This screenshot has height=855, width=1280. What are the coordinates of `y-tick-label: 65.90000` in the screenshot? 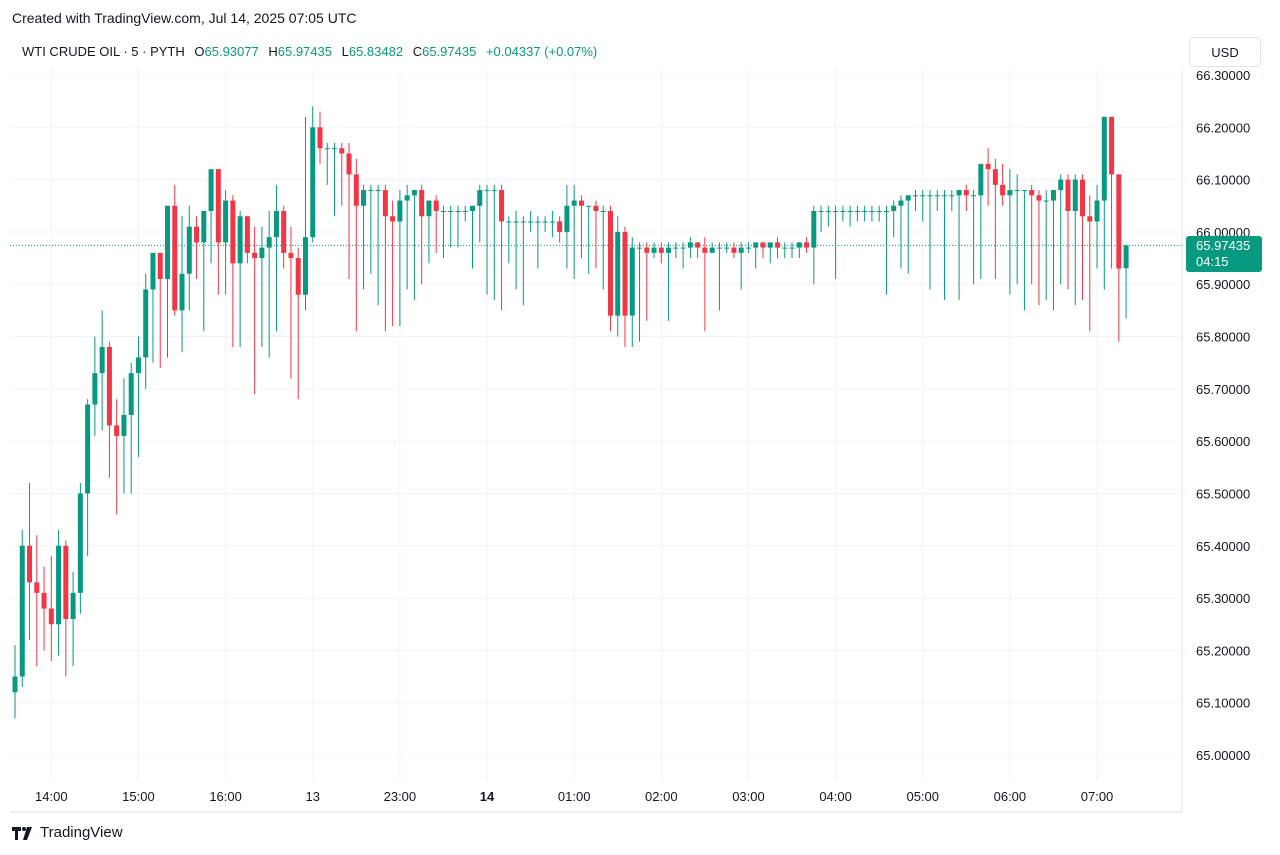 It's located at (1223, 284).